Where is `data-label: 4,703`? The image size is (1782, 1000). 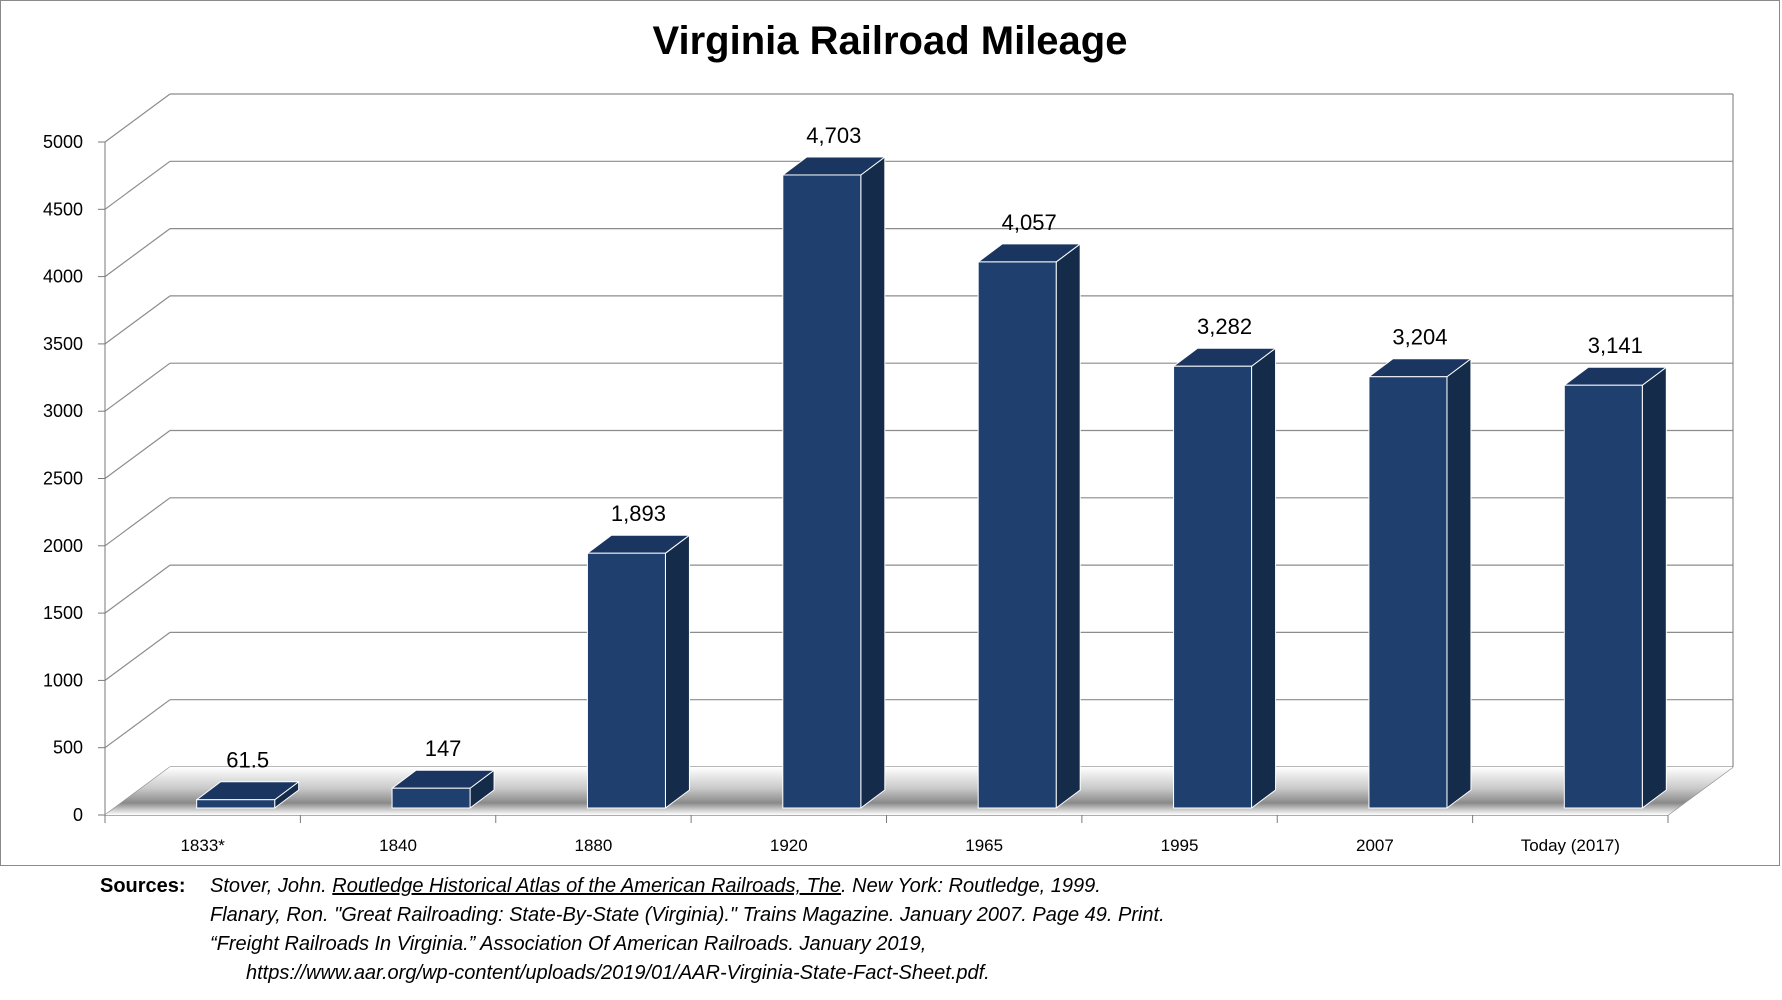
data-label: 4,703 is located at coordinates (833, 135).